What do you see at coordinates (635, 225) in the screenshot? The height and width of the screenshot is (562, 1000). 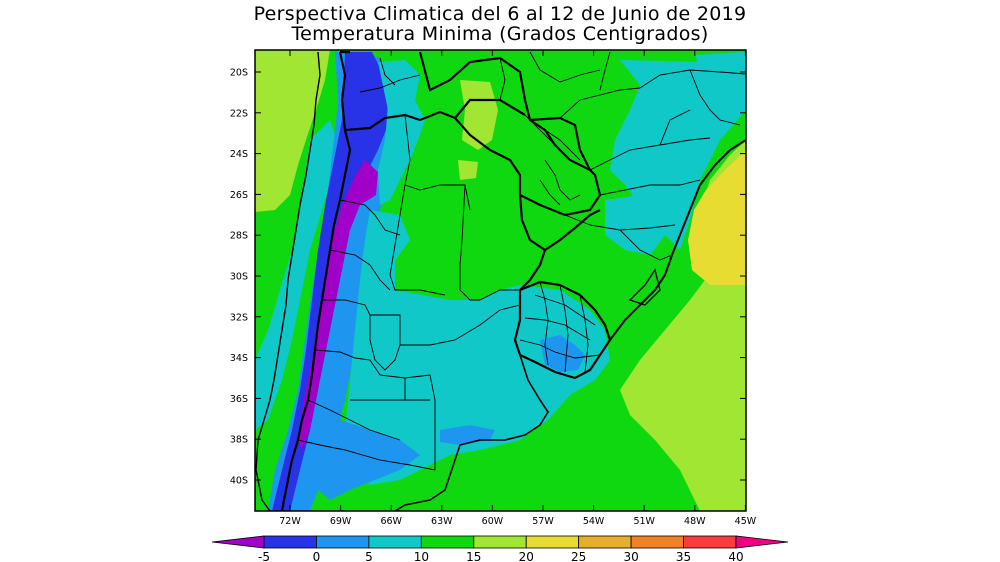 I see `field-parana-cyan` at bounding box center [635, 225].